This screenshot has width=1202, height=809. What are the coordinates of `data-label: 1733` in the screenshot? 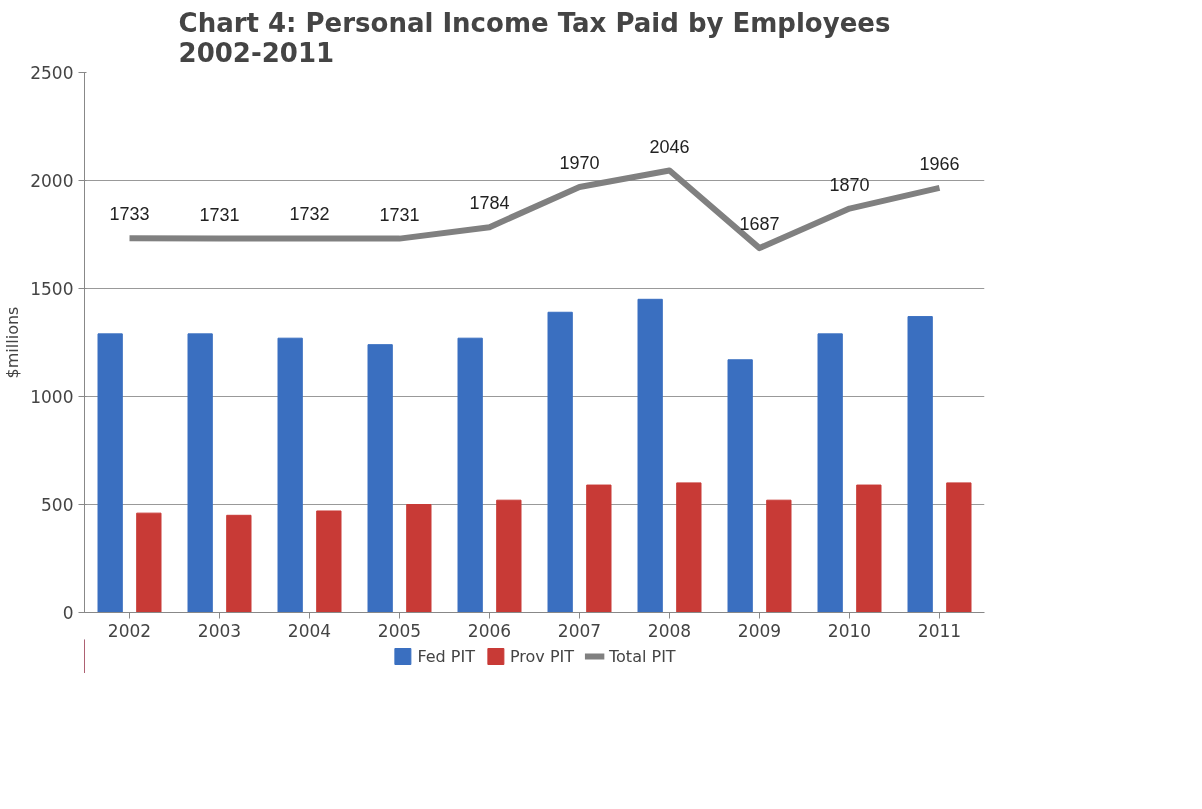 It's located at (129, 214).